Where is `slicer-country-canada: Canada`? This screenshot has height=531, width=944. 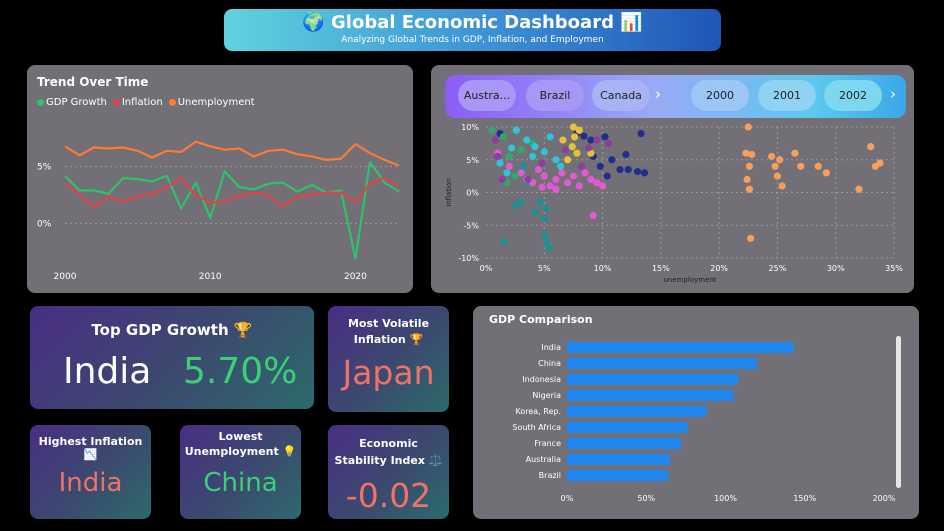 slicer-country-canada: Canada is located at coordinates (621, 95).